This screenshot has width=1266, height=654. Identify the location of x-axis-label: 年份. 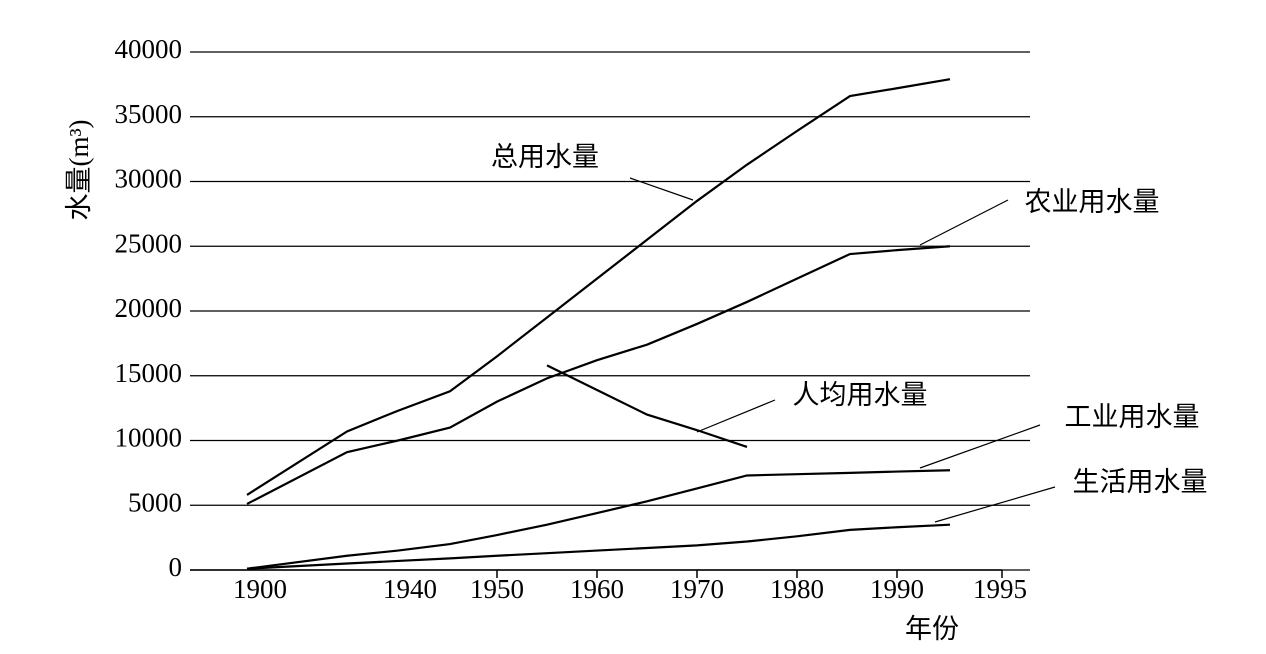
(932, 629).